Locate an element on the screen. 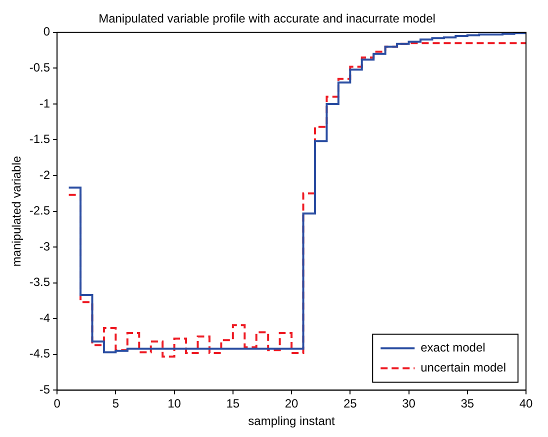 This screenshot has height=437, width=548. y-tick-label: -4.5 is located at coordinates (39, 353).